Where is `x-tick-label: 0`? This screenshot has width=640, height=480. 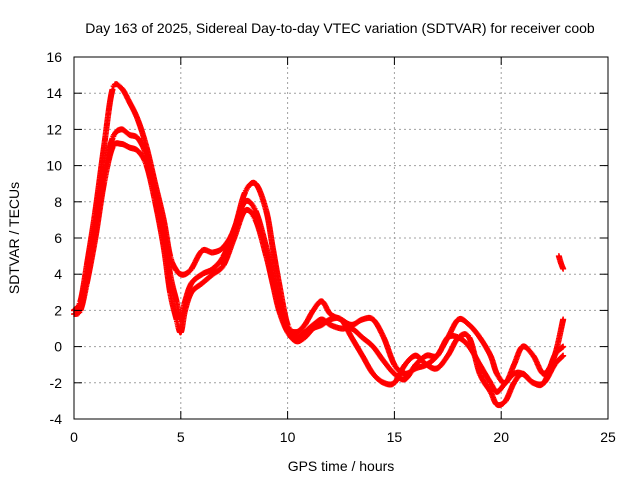
x-tick-label: 0 is located at coordinates (74, 437).